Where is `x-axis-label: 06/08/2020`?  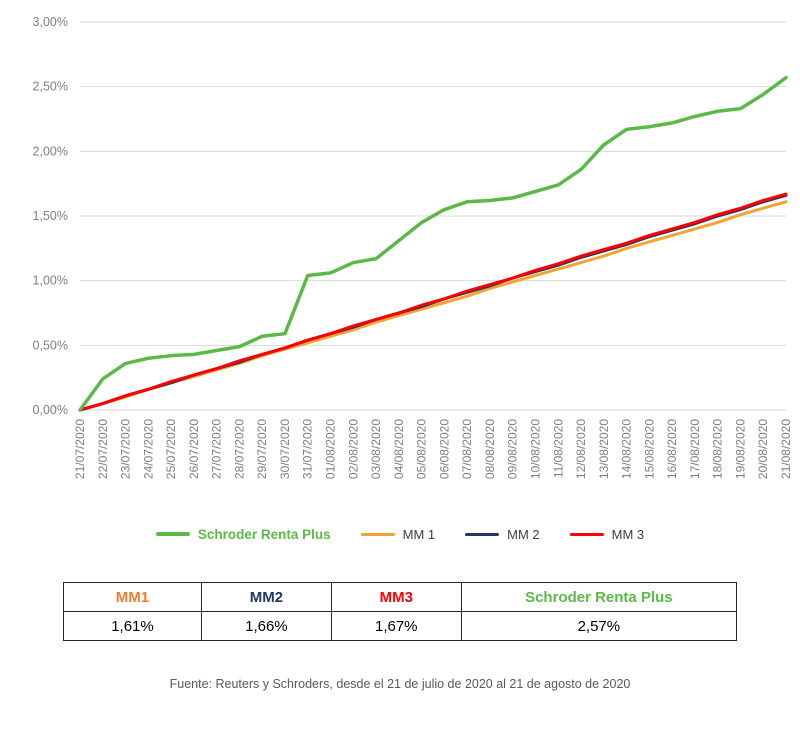
x-axis-label: 06/08/2020 is located at coordinates (444, 449).